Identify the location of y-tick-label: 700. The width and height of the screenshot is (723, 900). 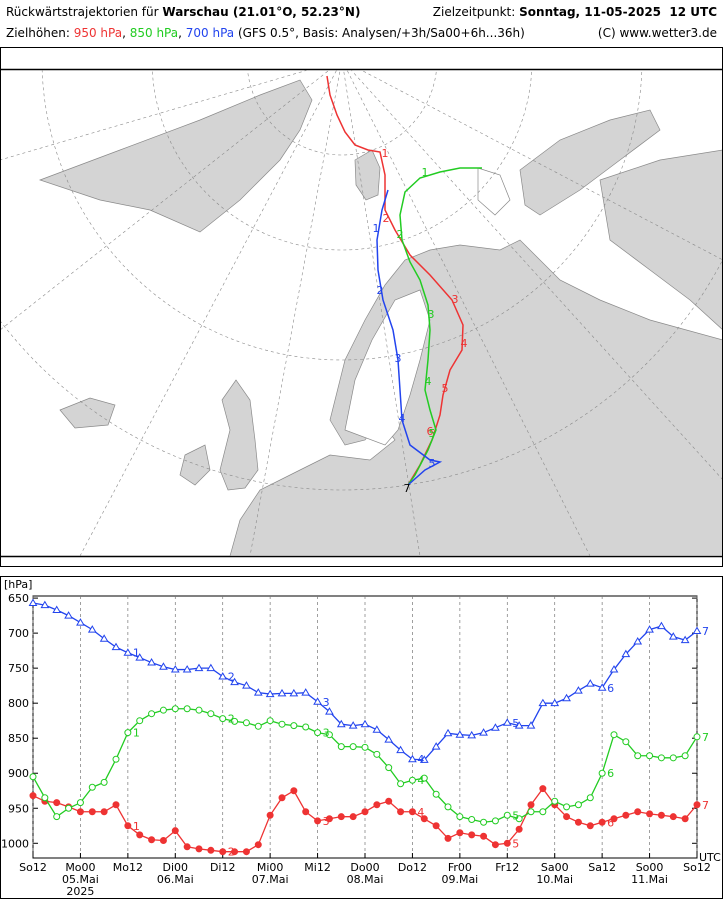
(18, 633).